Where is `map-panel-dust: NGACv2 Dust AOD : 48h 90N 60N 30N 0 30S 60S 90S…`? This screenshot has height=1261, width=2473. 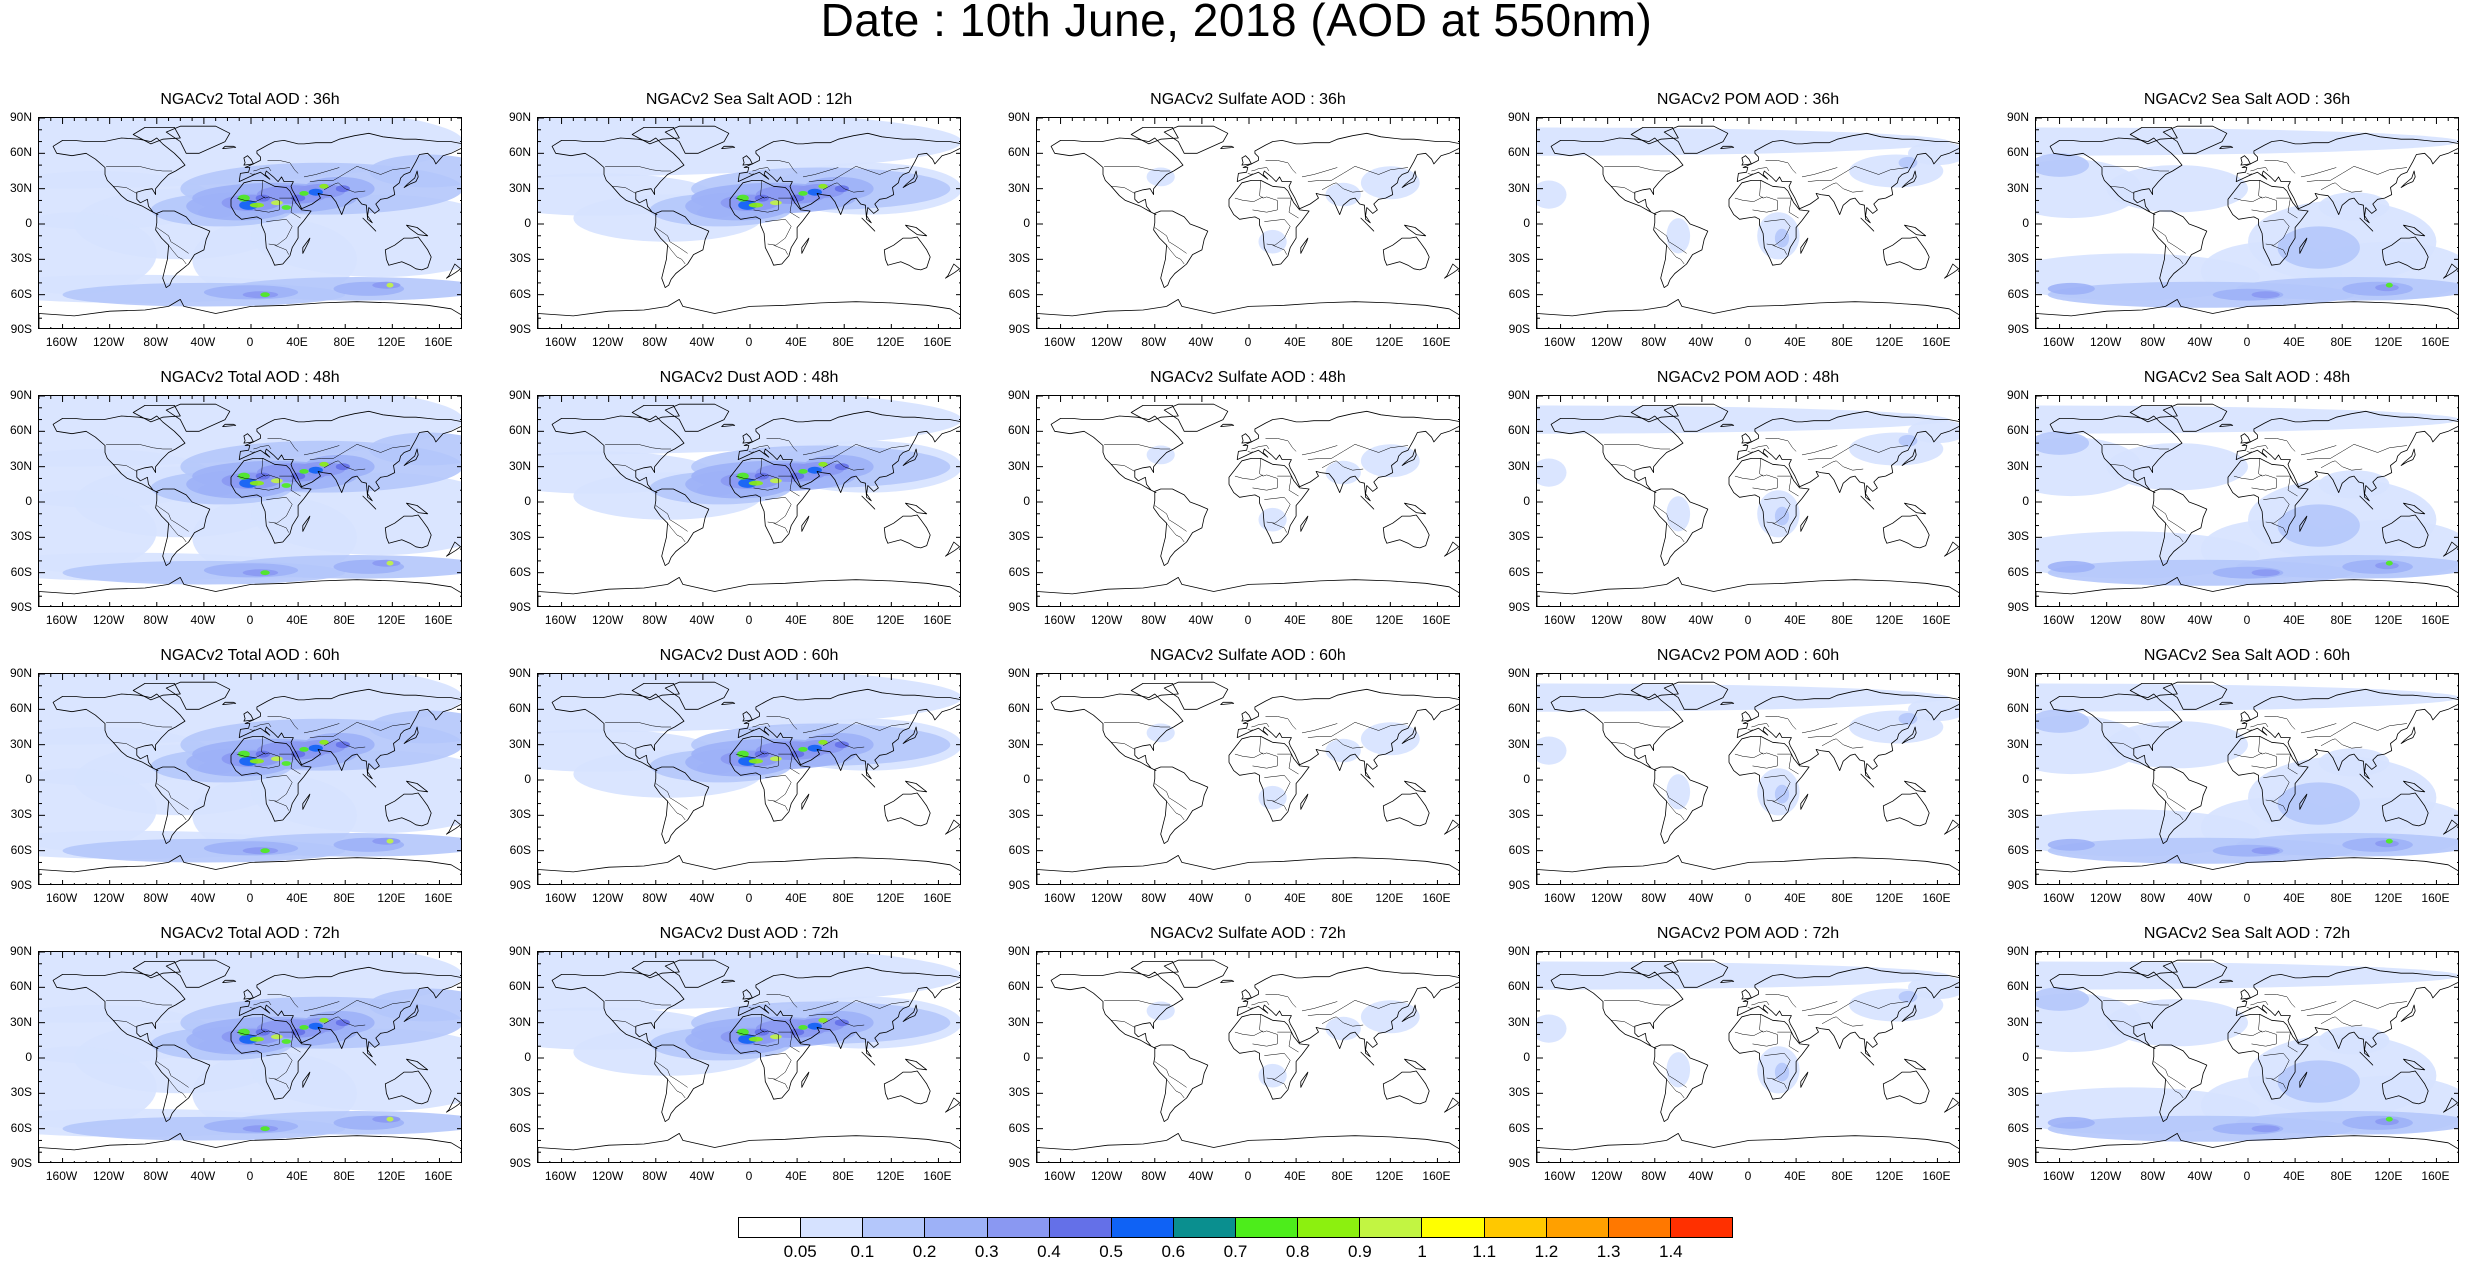 map-panel-dust: NGACv2 Dust AOD : 48h 90N 60N 30N 0 30S 60S 90S… is located at coordinates (735, 497).